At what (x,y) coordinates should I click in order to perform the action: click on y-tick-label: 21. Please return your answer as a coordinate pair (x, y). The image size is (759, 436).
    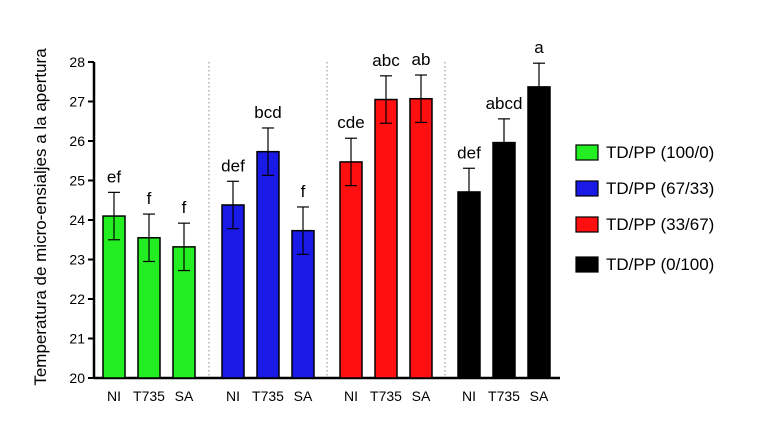
    Looking at the image, I should click on (77, 339).